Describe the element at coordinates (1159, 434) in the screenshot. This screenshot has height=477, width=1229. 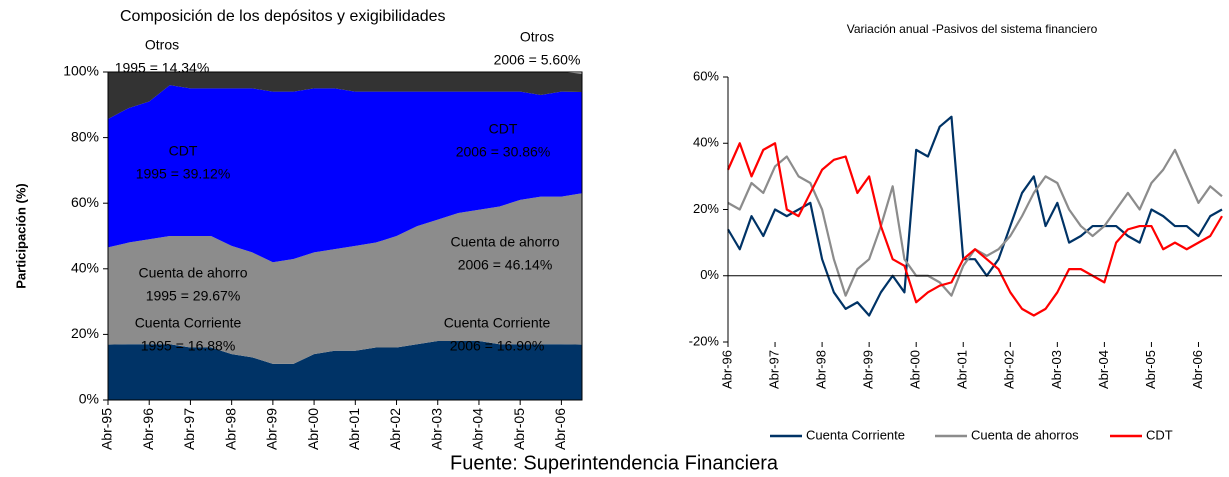
I see `legend-label: CDT` at that location.